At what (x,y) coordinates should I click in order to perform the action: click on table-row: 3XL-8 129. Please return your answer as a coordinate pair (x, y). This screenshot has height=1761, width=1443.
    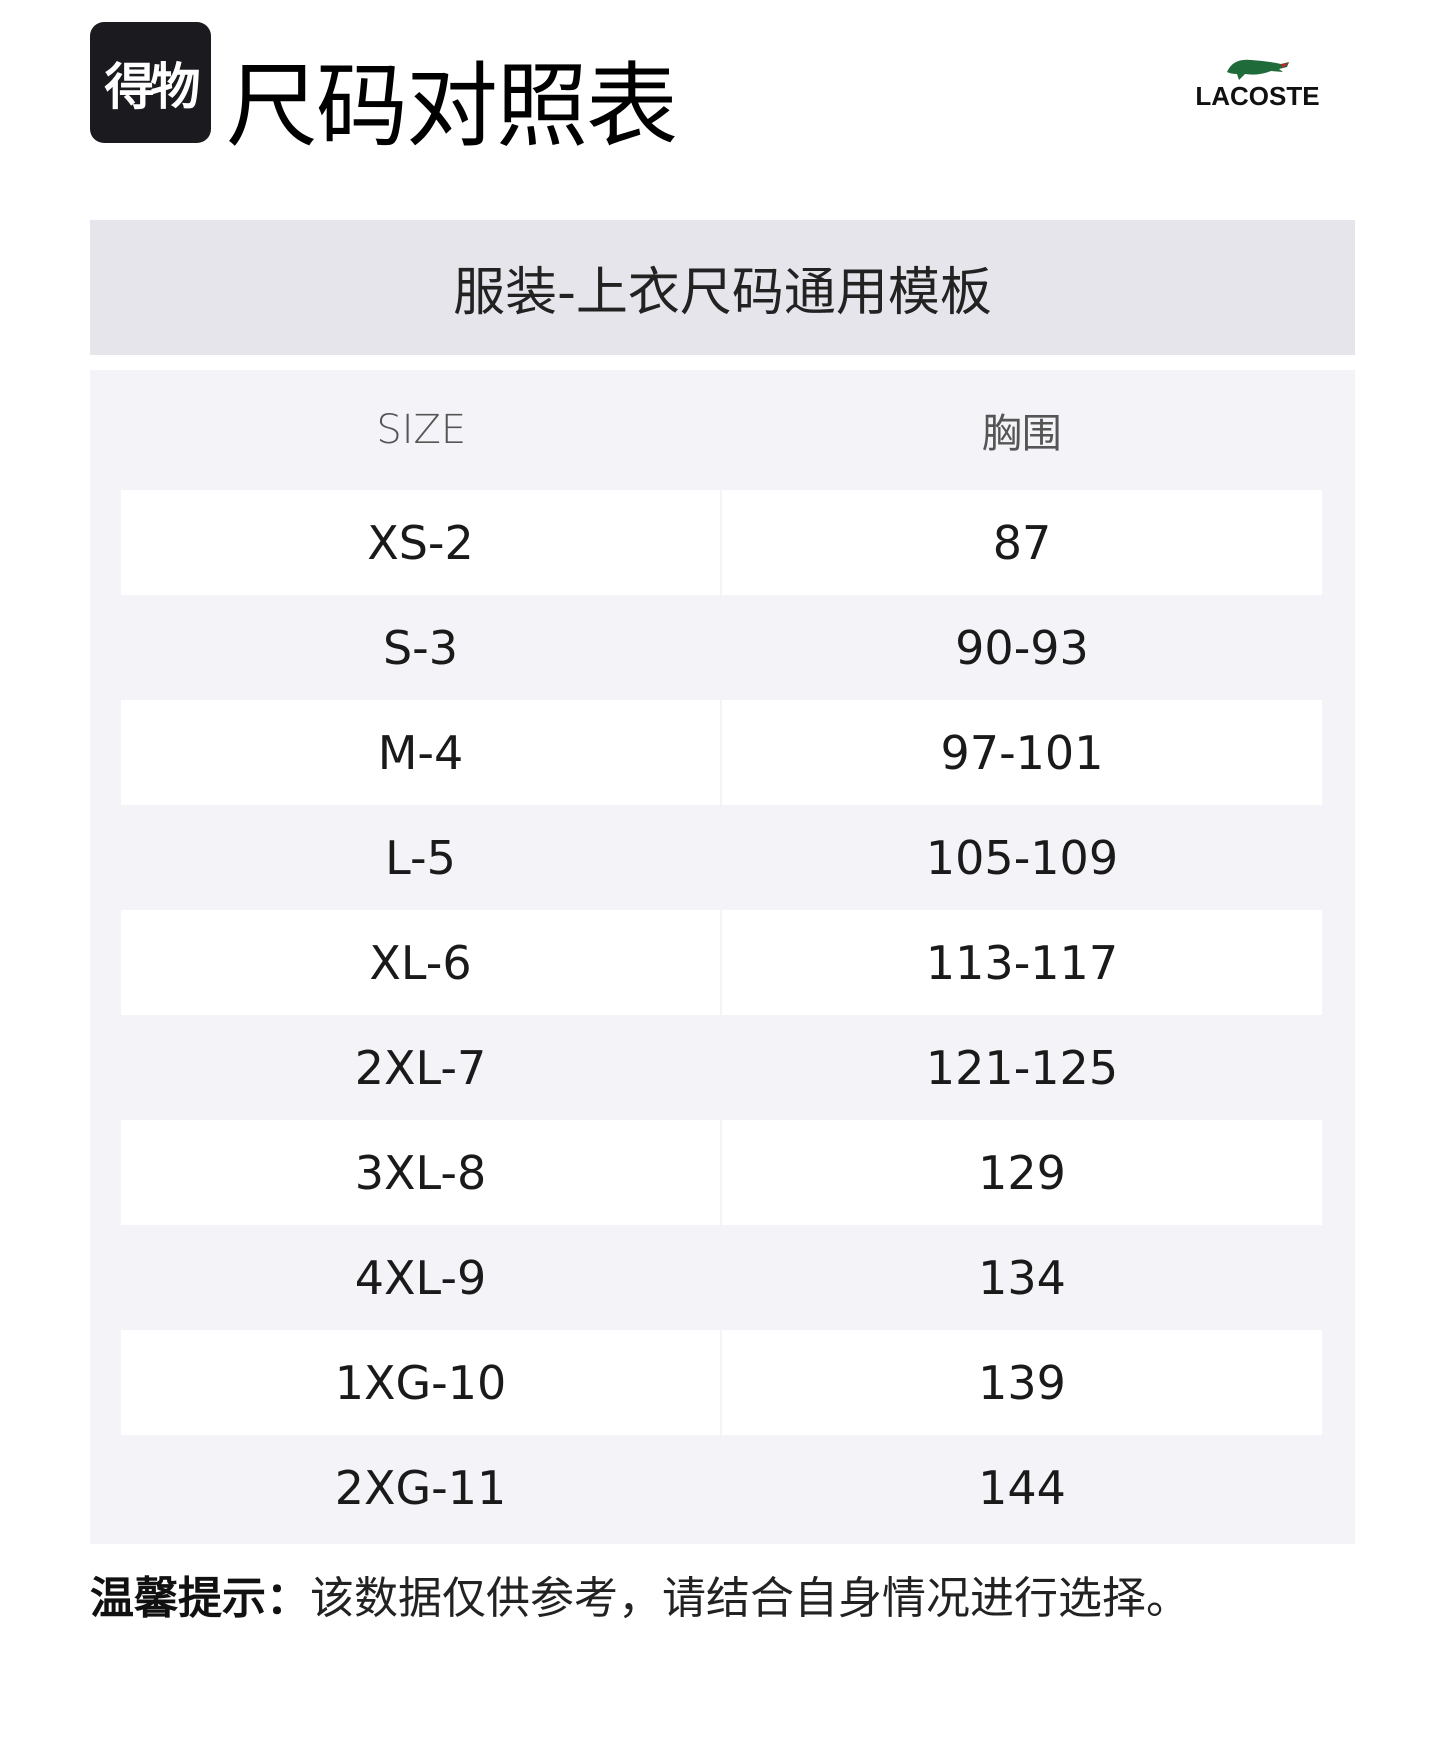
    Looking at the image, I should click on (721, 1172).